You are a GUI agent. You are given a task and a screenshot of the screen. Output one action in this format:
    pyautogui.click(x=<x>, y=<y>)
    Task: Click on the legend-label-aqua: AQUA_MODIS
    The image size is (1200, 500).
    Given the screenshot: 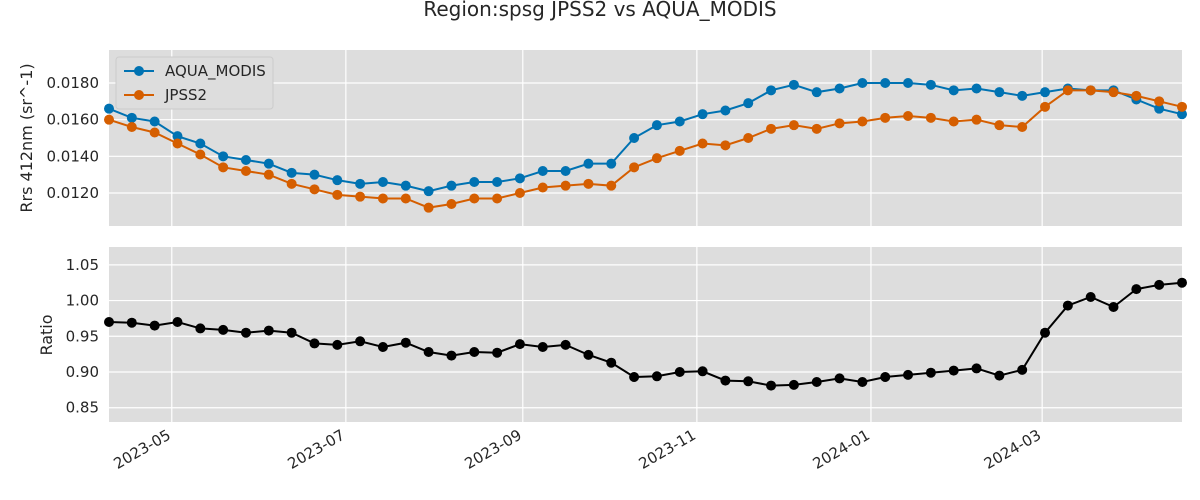 What is the action you would take?
    pyautogui.click(x=215, y=71)
    